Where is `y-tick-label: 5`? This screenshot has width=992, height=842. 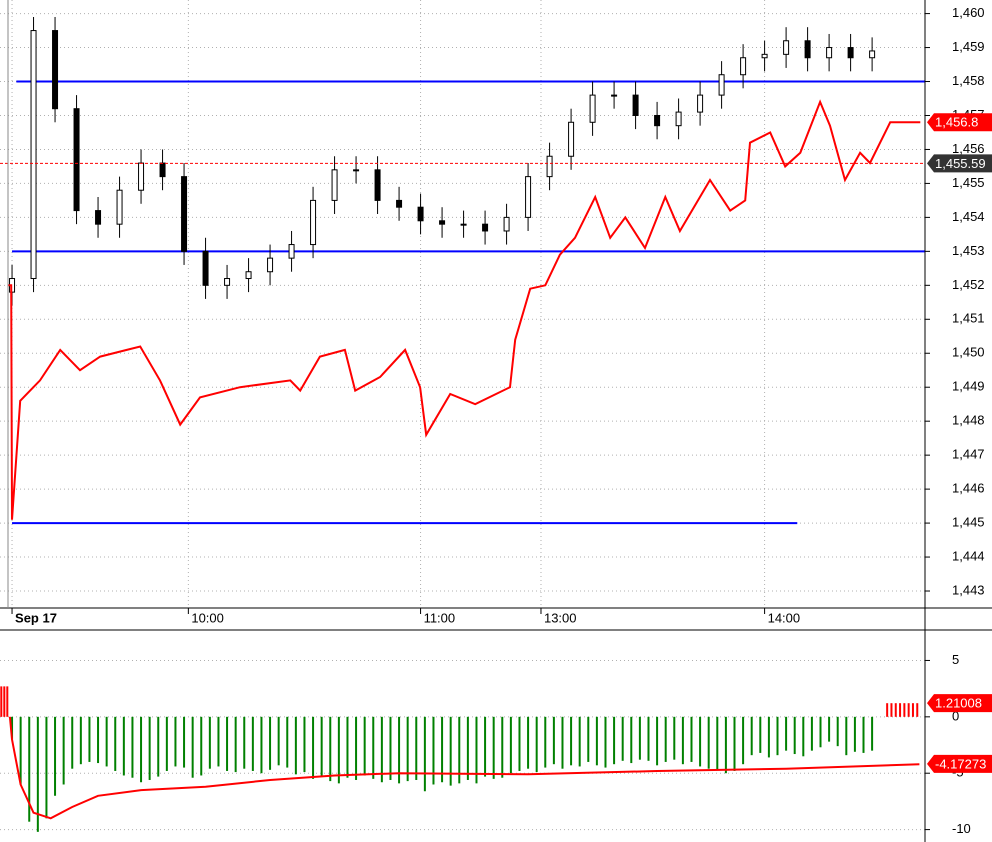 y-tick-label: 5 is located at coordinates (955, 659).